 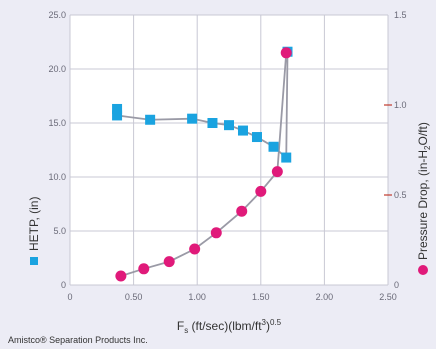 What do you see at coordinates (69, 297) in the screenshot?
I see `x-tick-label: 0` at bounding box center [69, 297].